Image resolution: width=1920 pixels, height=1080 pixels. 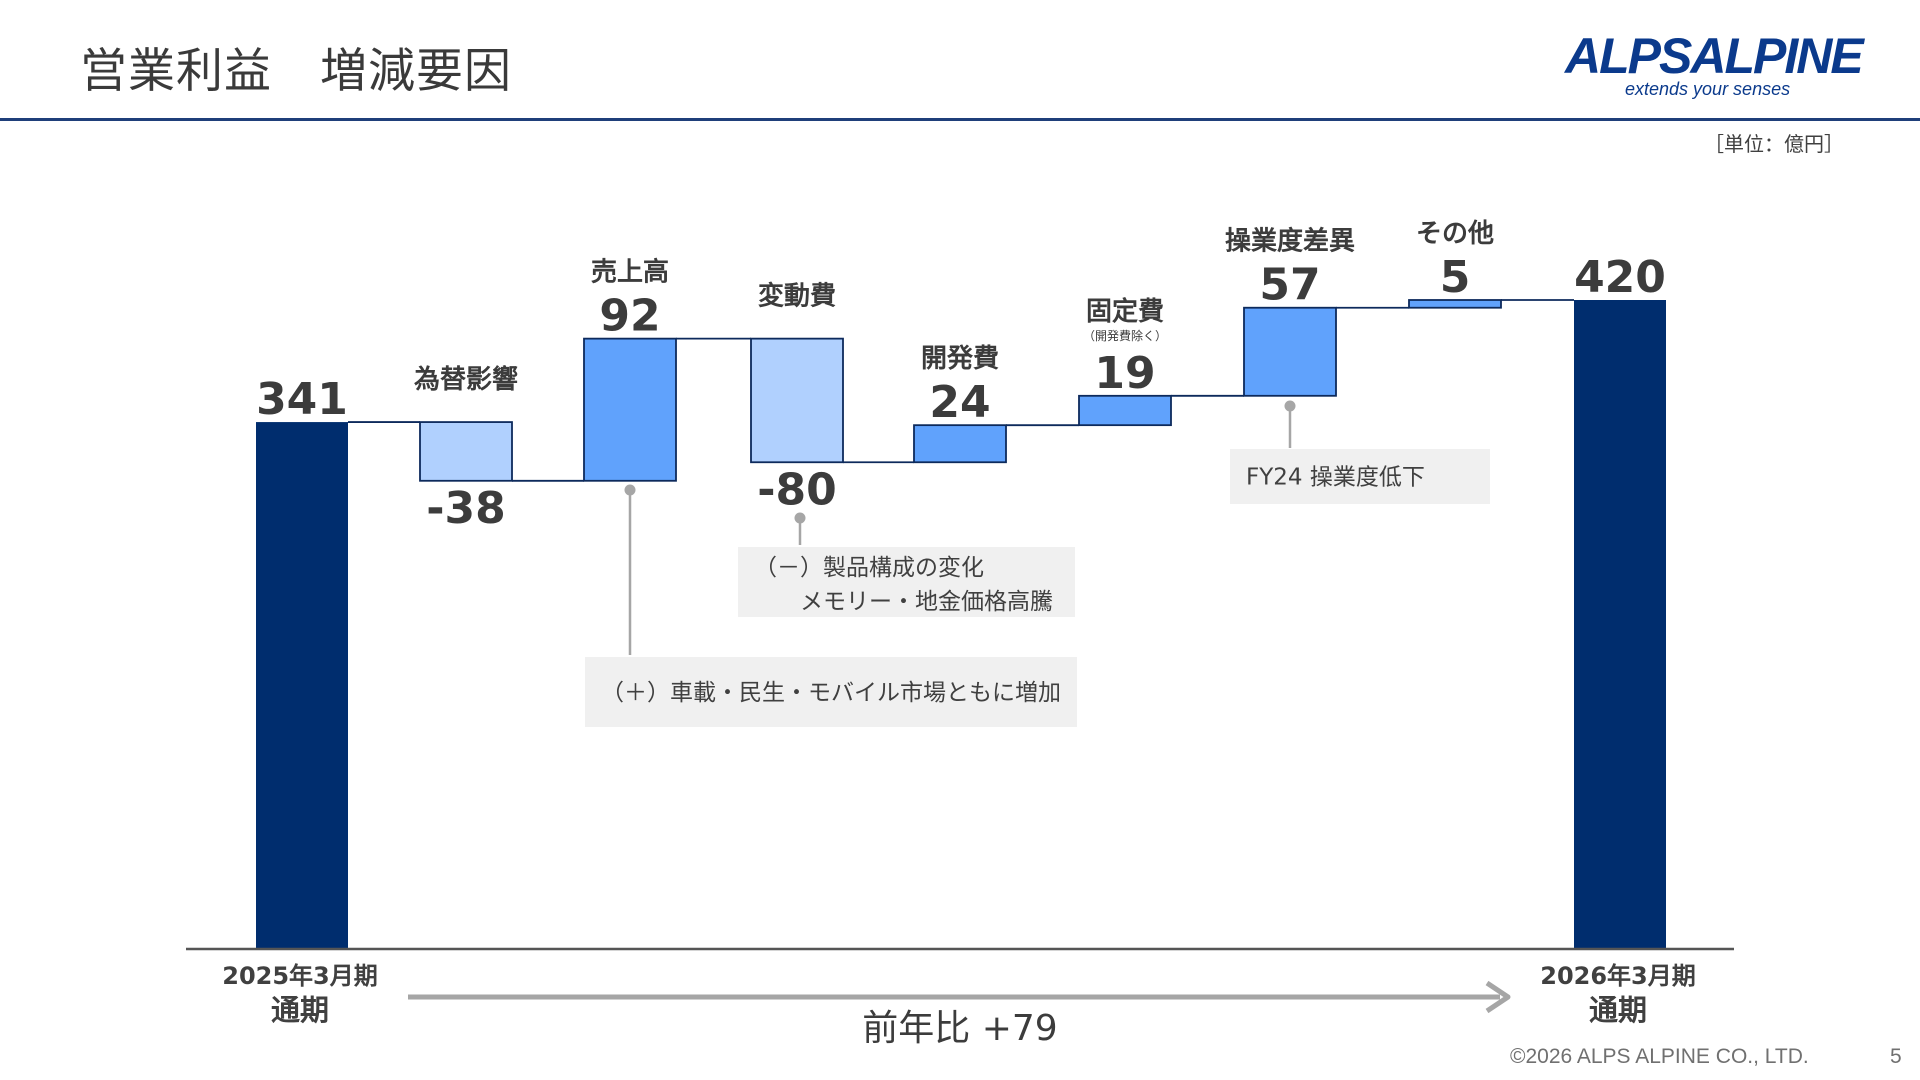 What do you see at coordinates (797, 489) in the screenshot?
I see `data-label: -80` at bounding box center [797, 489].